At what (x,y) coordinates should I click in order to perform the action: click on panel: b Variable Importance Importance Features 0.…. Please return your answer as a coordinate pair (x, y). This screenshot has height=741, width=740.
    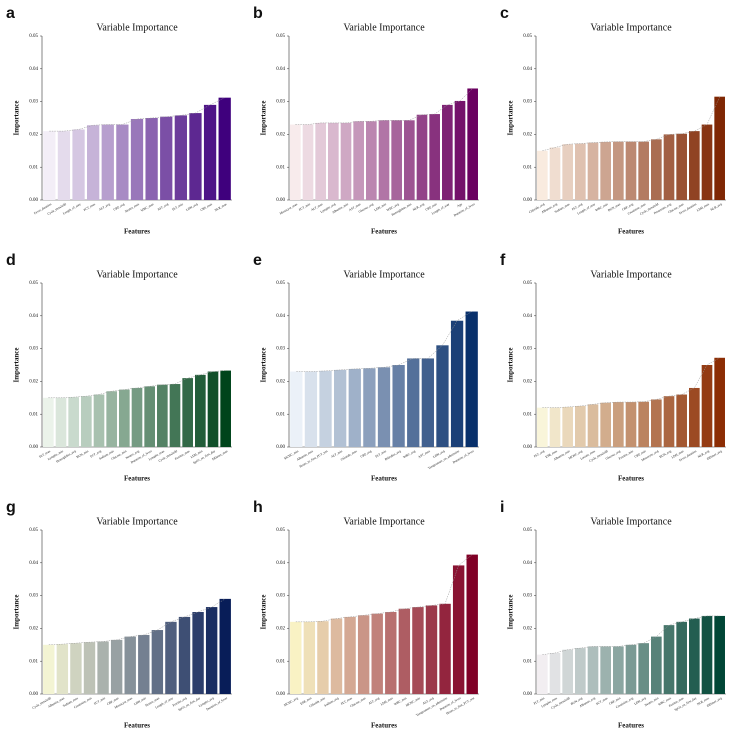
    Looking at the image, I should click on (366, 120).